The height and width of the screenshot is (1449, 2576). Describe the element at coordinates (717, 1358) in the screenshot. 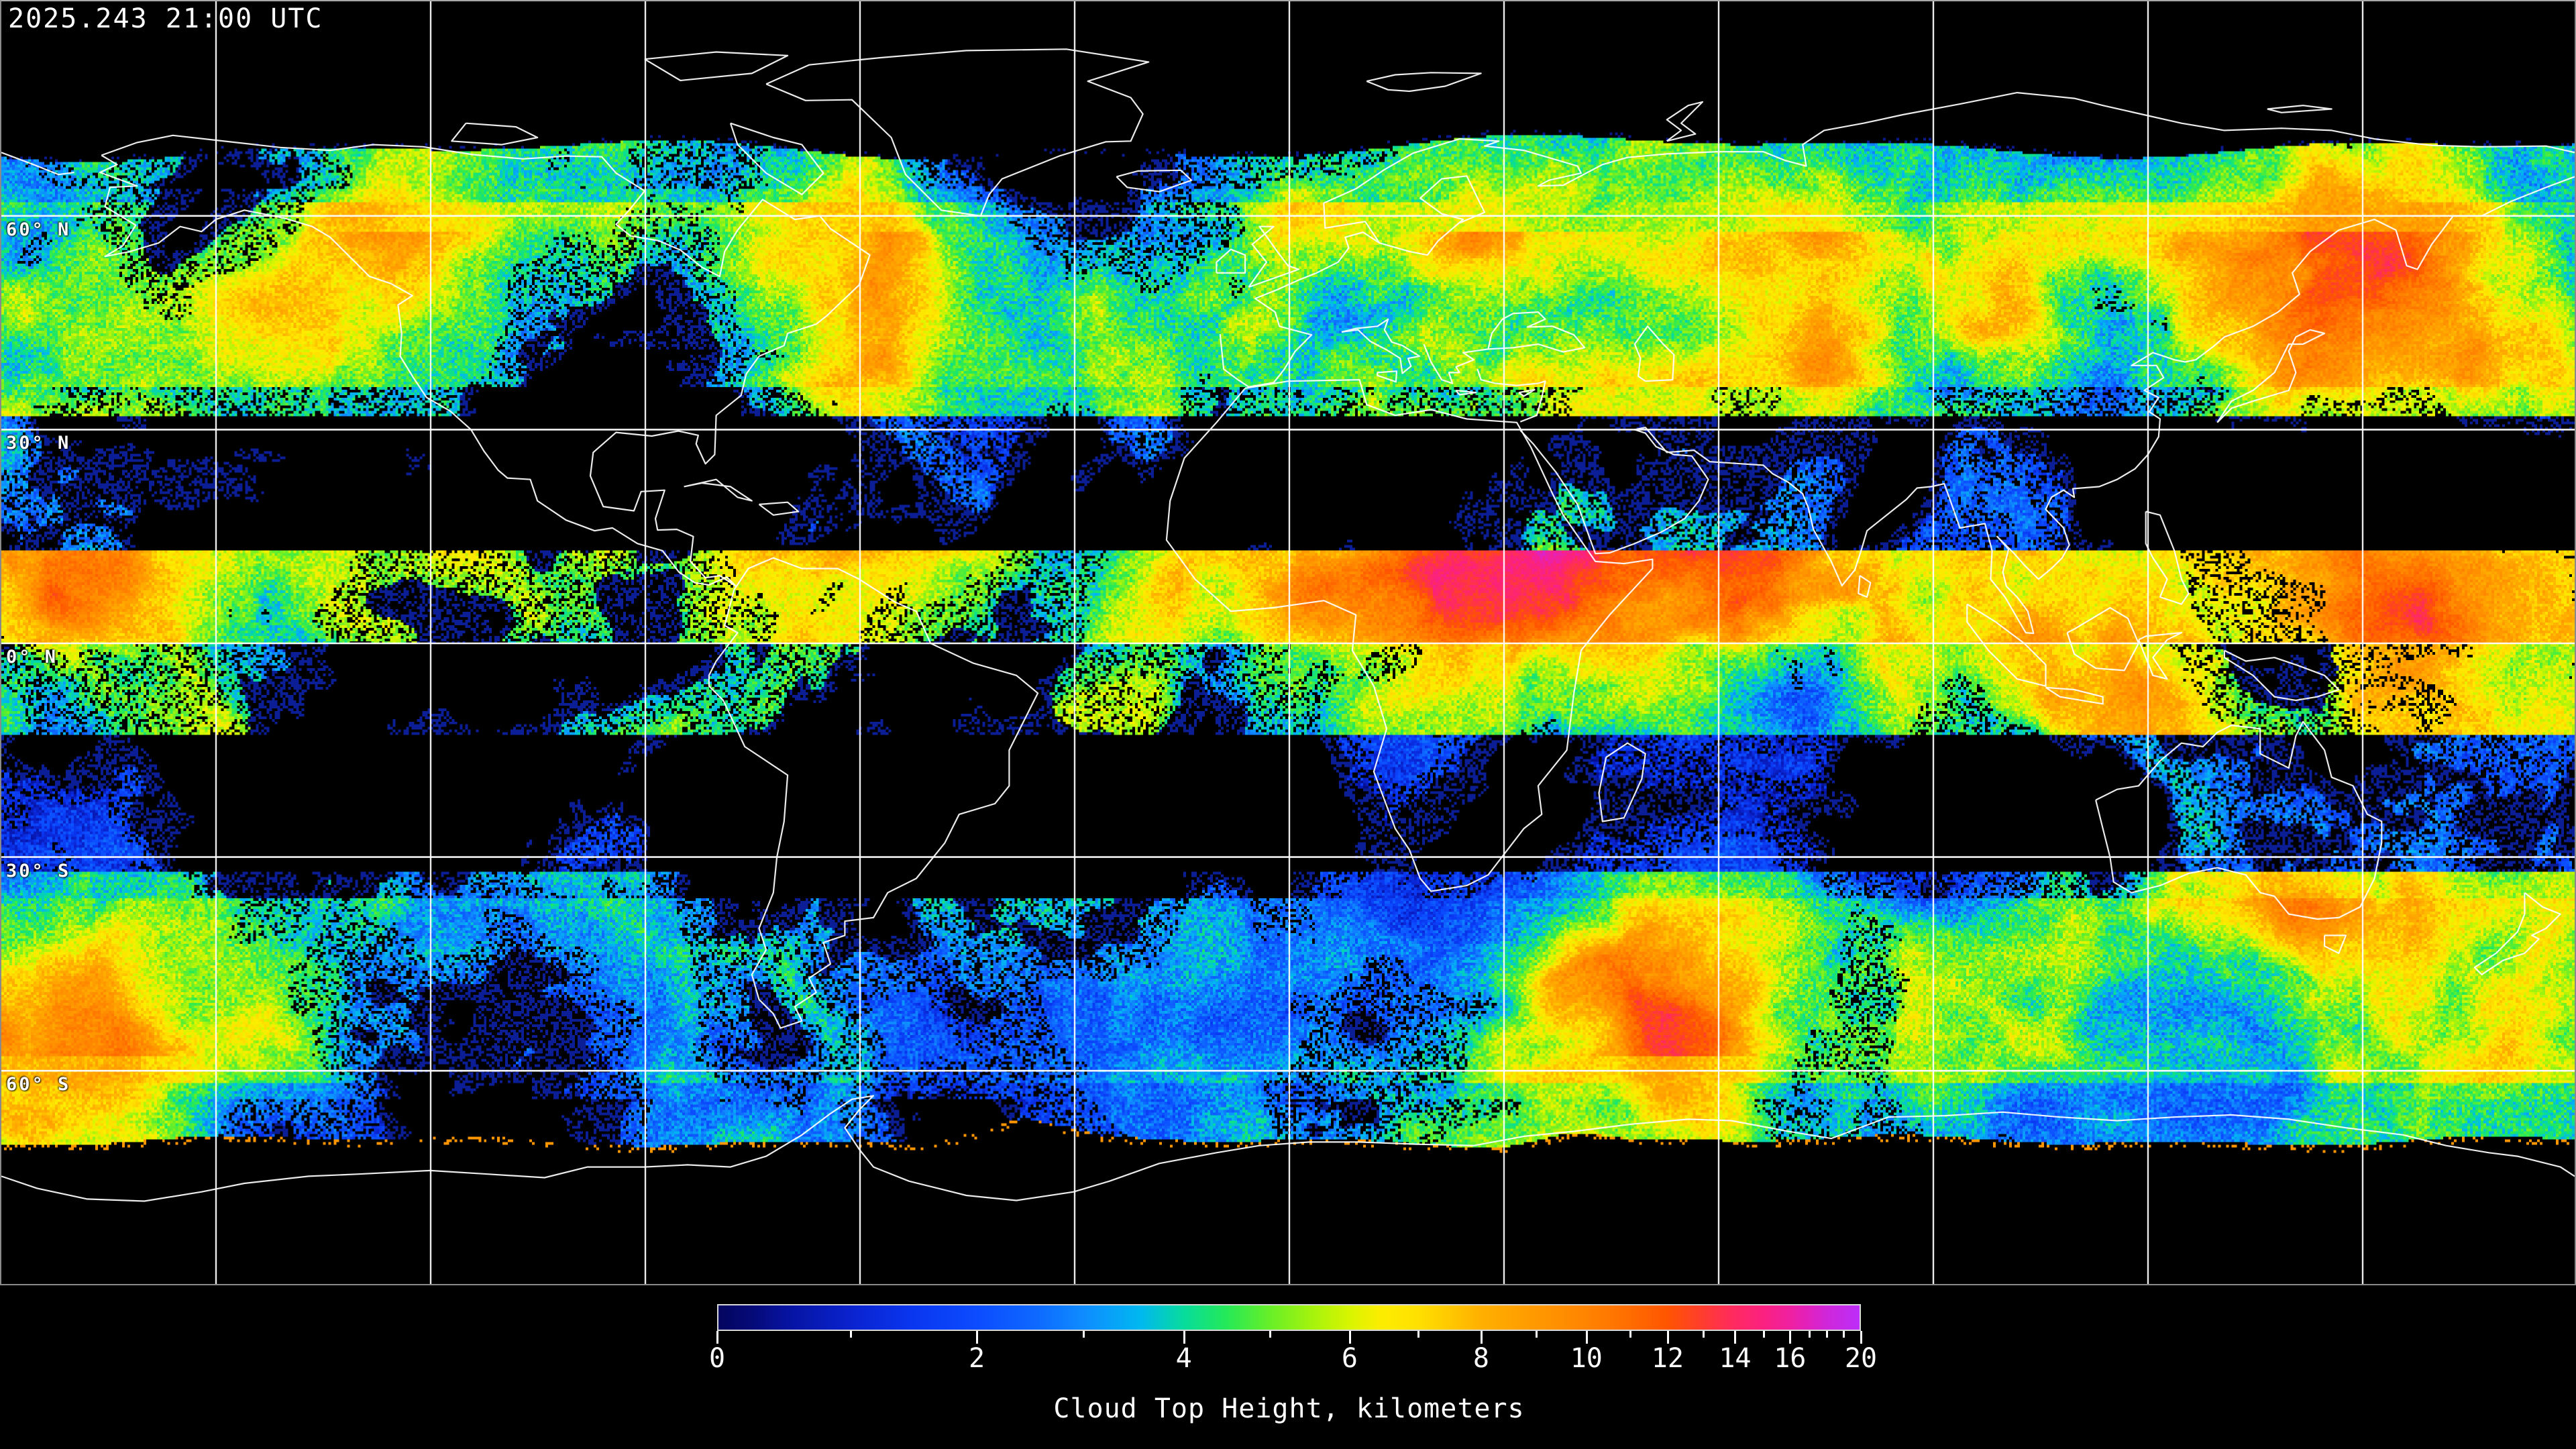

I see `colorbar-tick-label-0: 0` at that location.